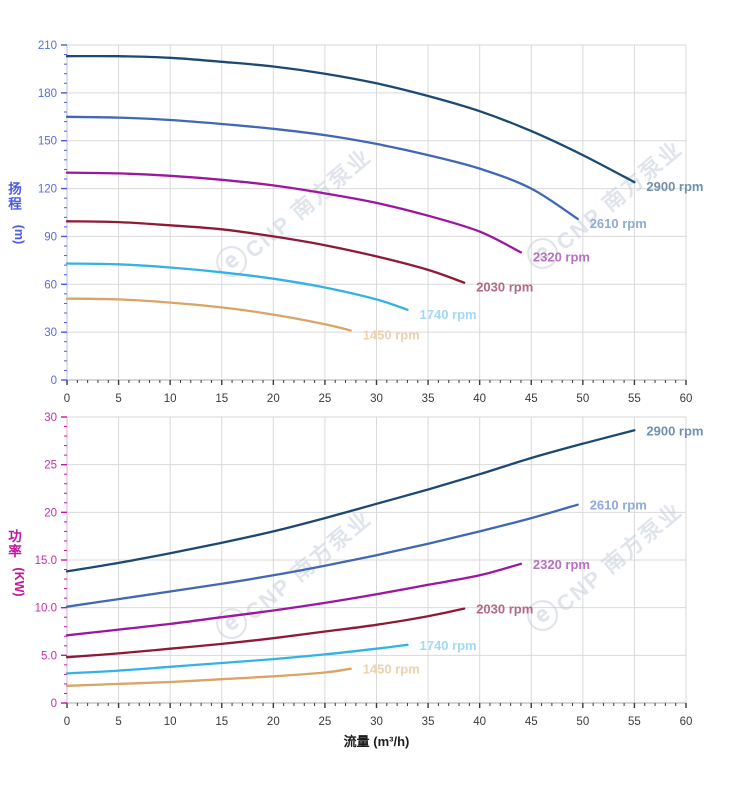 This screenshot has width=752, height=797. What do you see at coordinates (47, 190) in the screenshot?
I see `y-tick-label: 120` at bounding box center [47, 190].